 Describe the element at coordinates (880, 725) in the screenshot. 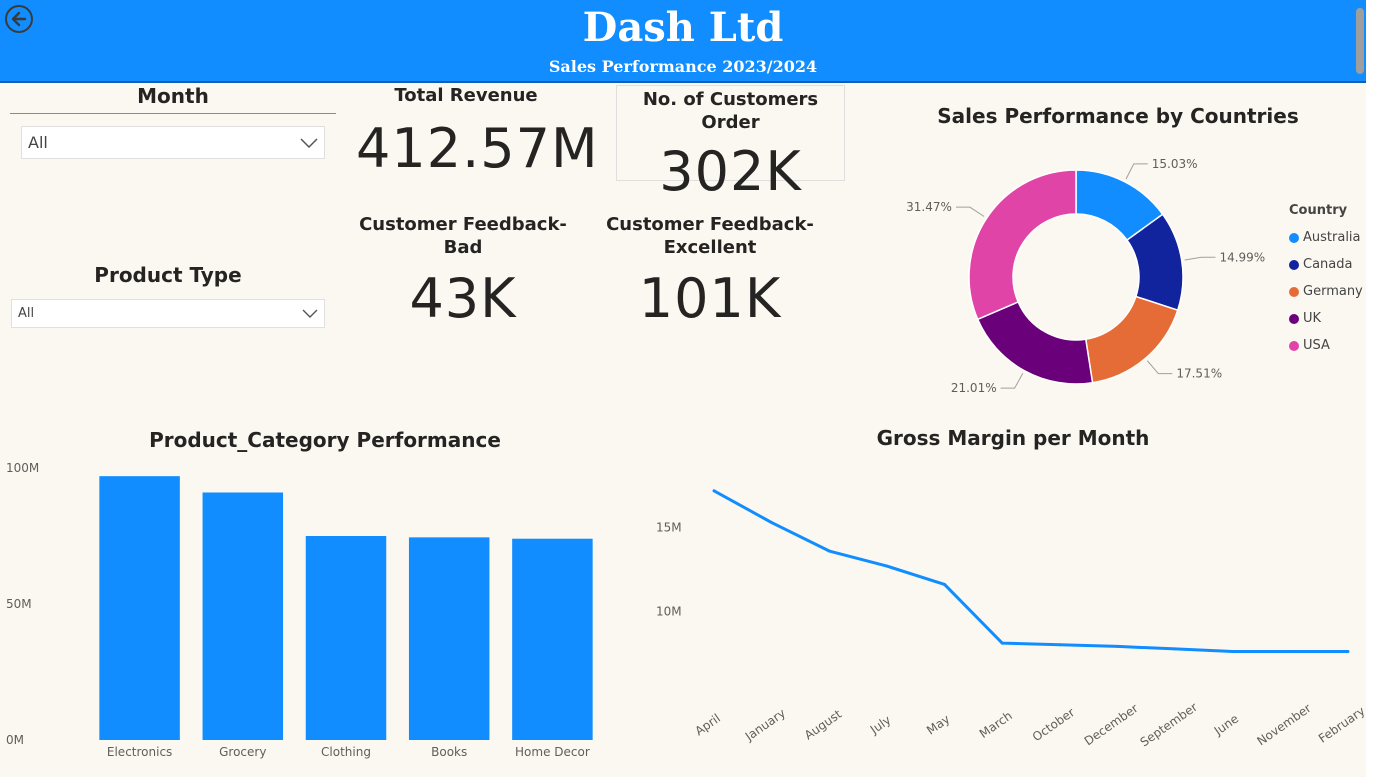

I see `x-tick-label: July` at that location.